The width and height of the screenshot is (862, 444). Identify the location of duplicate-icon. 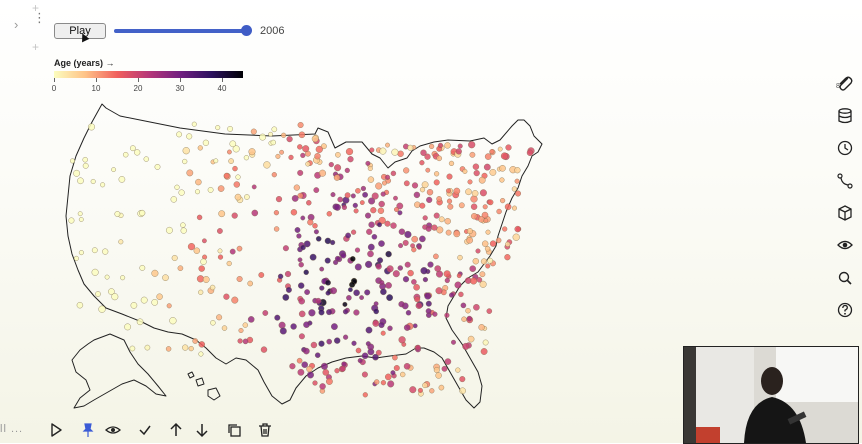
(234, 430).